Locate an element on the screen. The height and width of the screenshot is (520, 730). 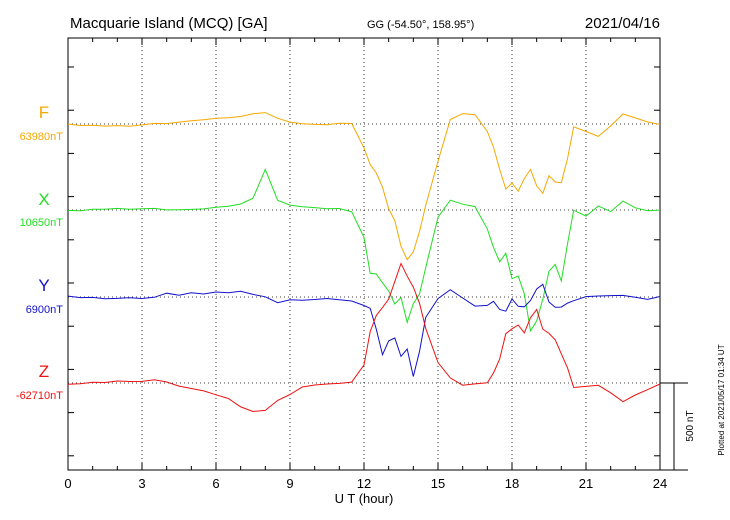
station-title: Macquarie Island (MCQ) [GA] is located at coordinates (169, 23).